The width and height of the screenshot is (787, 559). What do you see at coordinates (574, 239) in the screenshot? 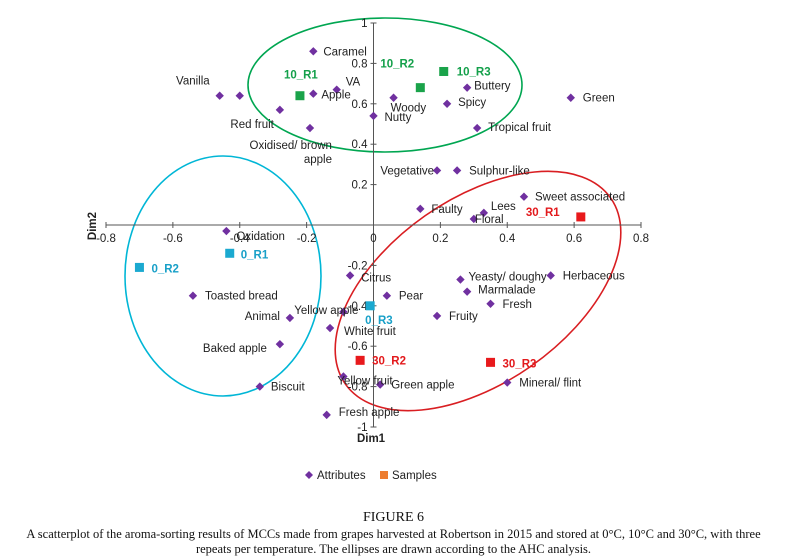
I see `x-tick-label: 0.6` at bounding box center [574, 239].